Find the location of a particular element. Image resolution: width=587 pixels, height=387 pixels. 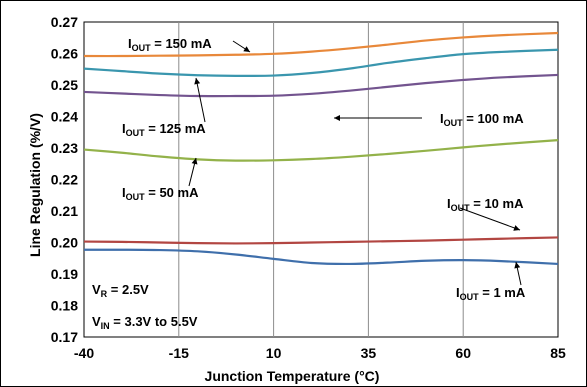

y-tick-label: 0.24 is located at coordinates (64, 117).